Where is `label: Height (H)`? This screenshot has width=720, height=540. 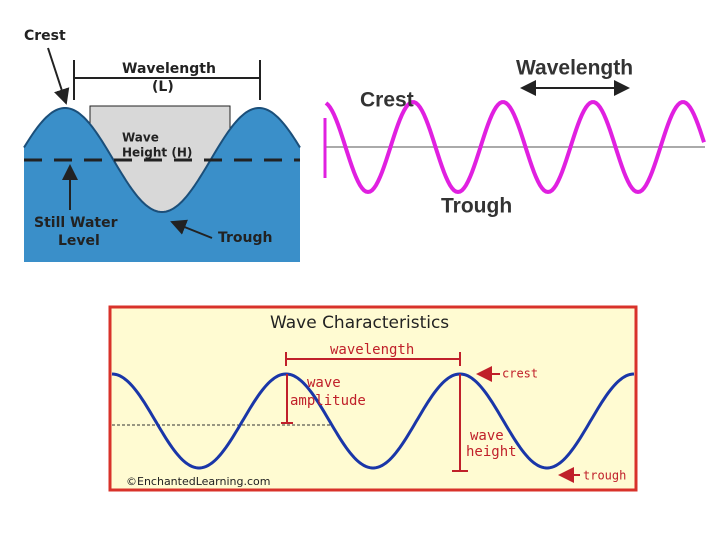
label: Height (H) is located at coordinates (157, 153).